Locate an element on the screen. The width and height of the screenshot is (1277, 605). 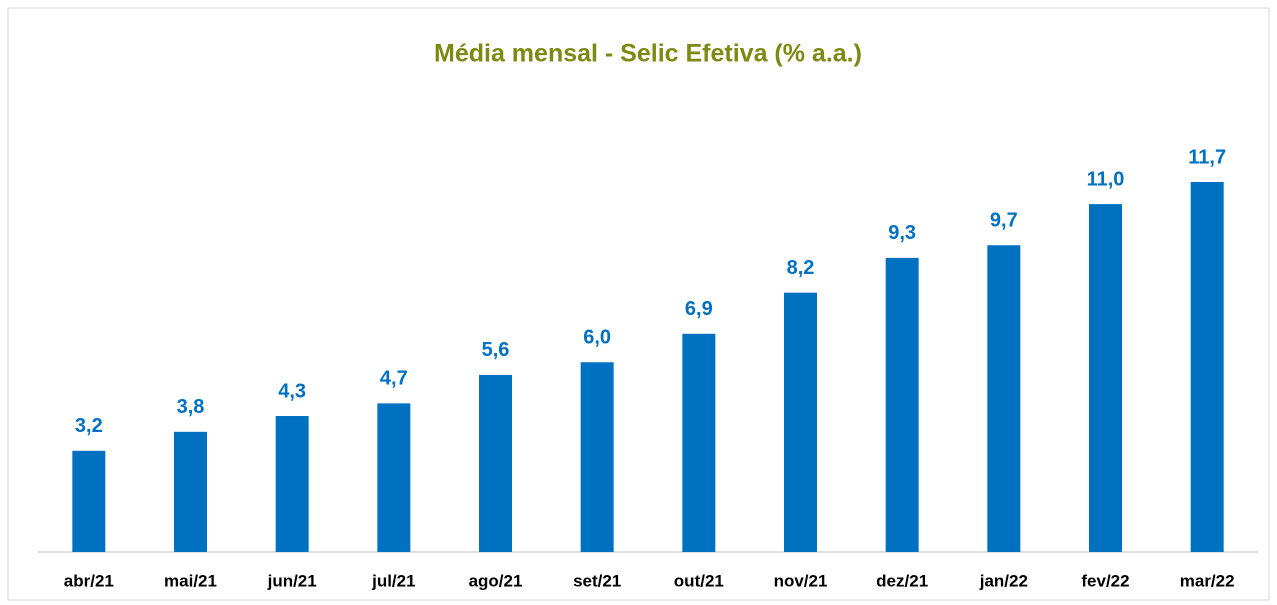
x-tick-label: jan/22 is located at coordinates (1003, 580).